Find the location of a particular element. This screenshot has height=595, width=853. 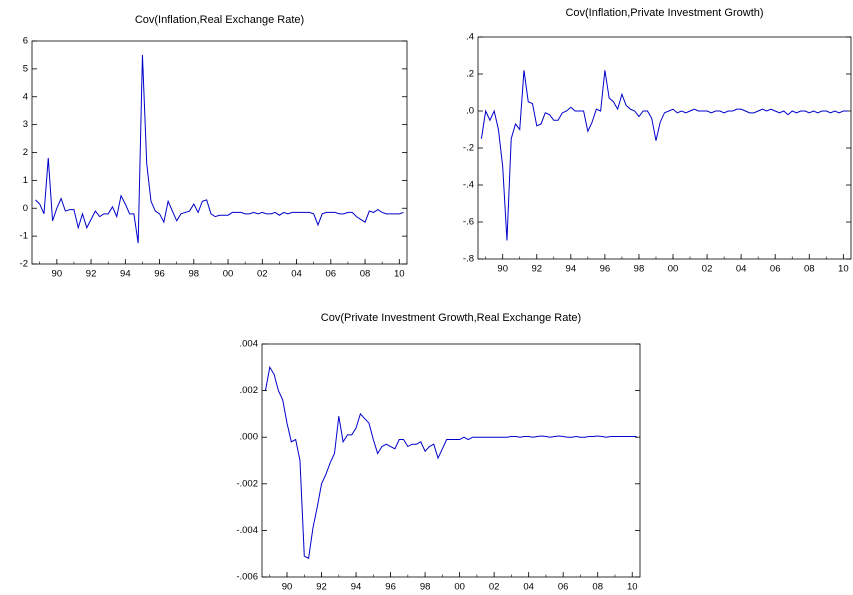

y-tick-label: -.4 is located at coordinates (468, 185).